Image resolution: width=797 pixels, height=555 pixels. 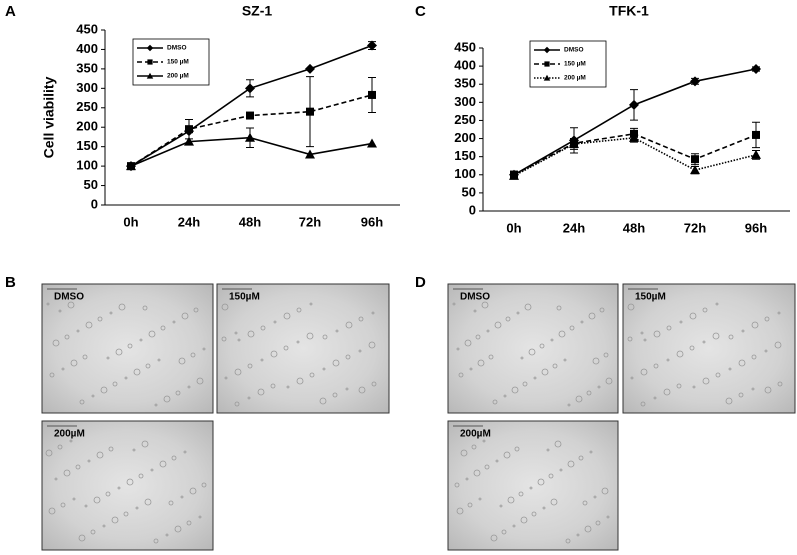 I want to click on series-line, so click(x=635, y=157).